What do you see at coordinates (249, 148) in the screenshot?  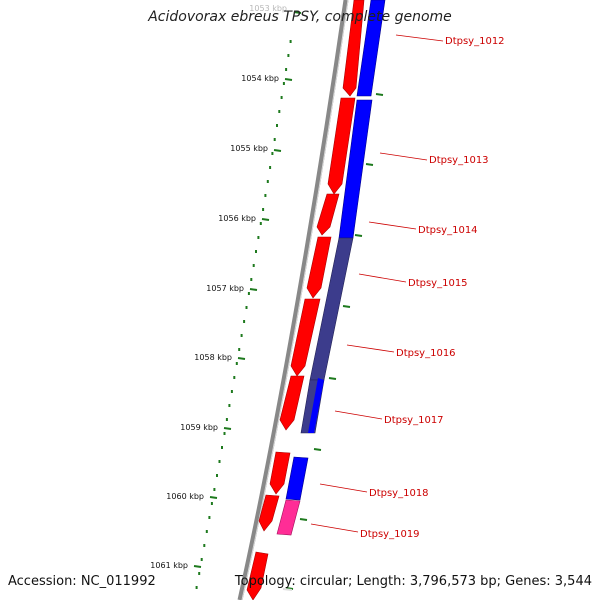 I see `ruler-label-1055: 1055 kbp` at bounding box center [249, 148].